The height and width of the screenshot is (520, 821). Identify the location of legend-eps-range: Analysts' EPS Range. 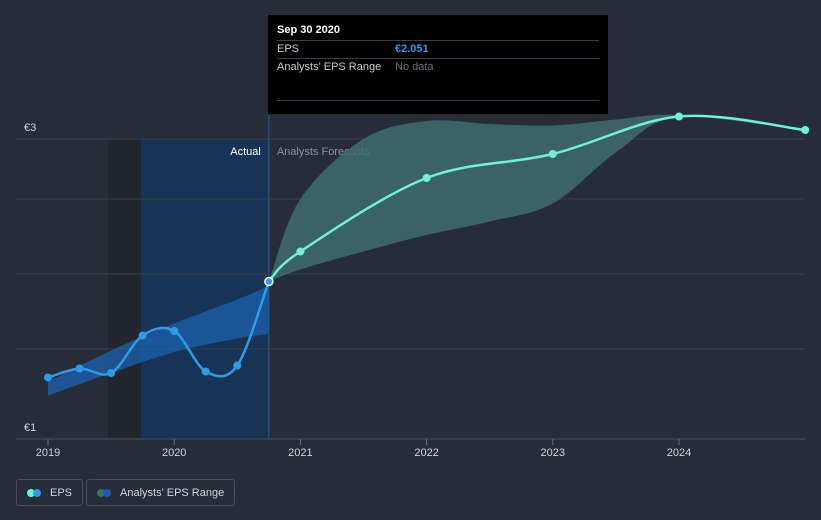
(161, 492).